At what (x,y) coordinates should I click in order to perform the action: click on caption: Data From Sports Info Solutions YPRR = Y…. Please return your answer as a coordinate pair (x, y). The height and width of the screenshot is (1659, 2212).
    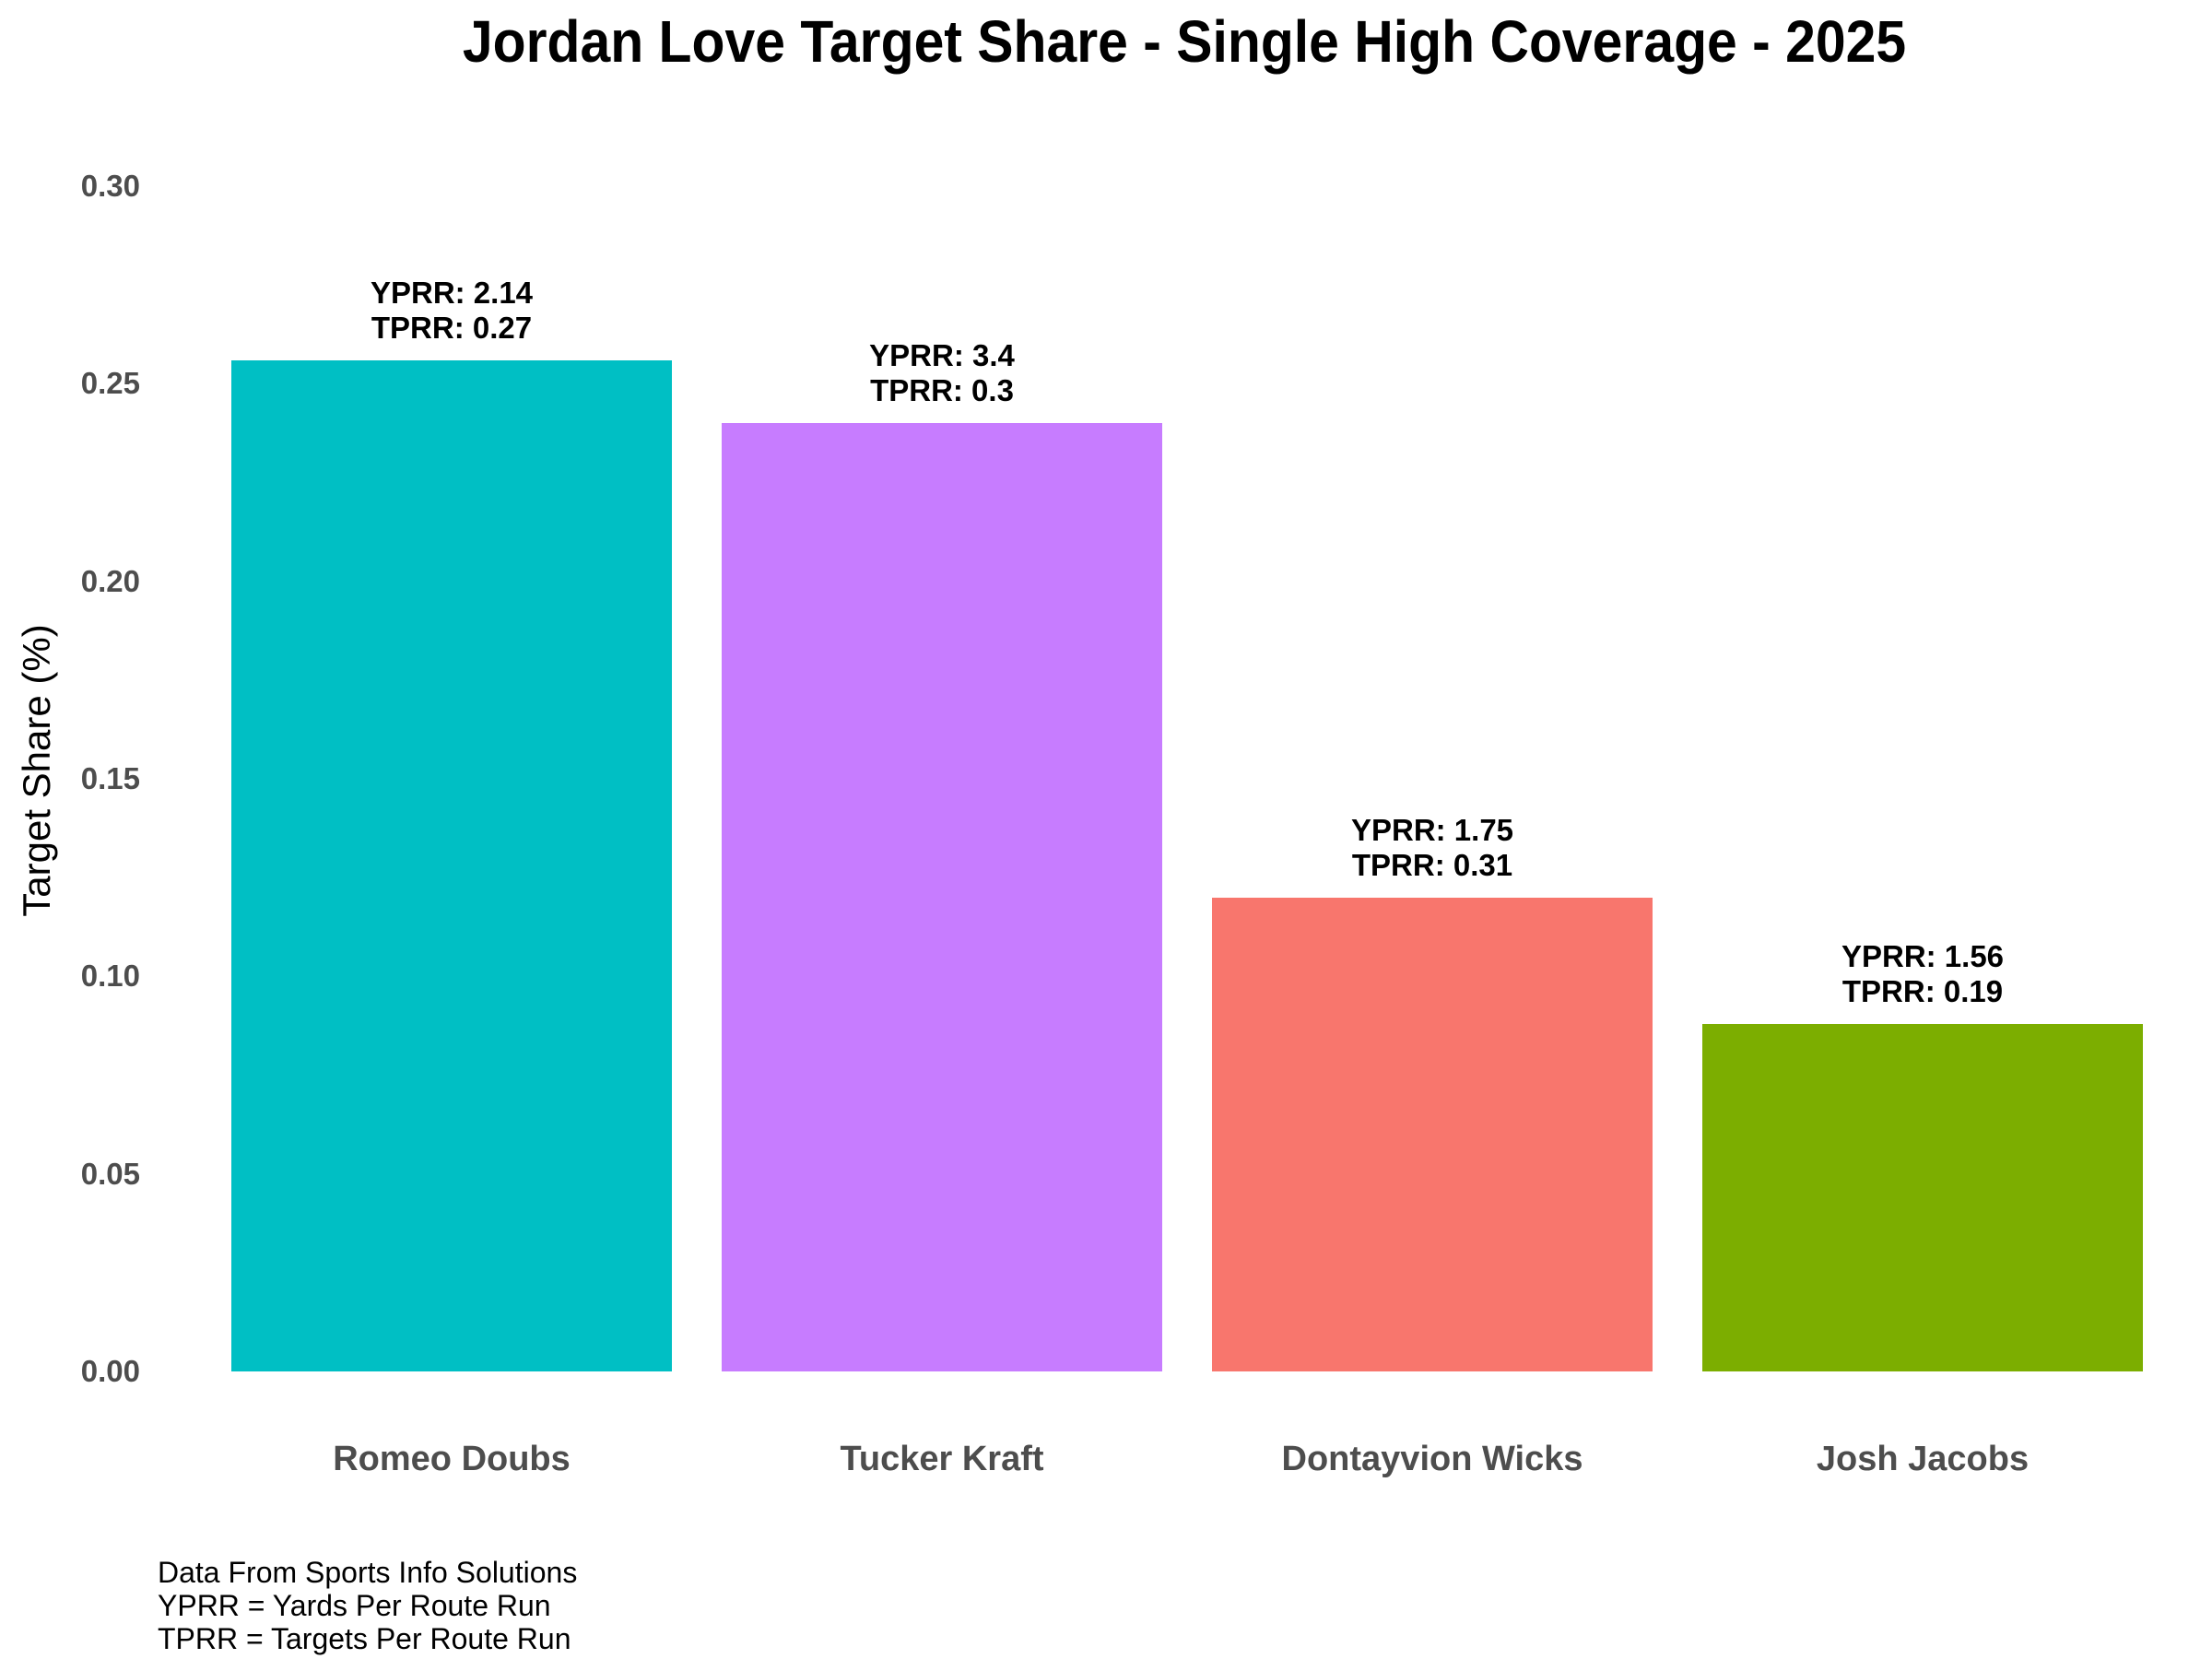
    Looking at the image, I should click on (367, 1605).